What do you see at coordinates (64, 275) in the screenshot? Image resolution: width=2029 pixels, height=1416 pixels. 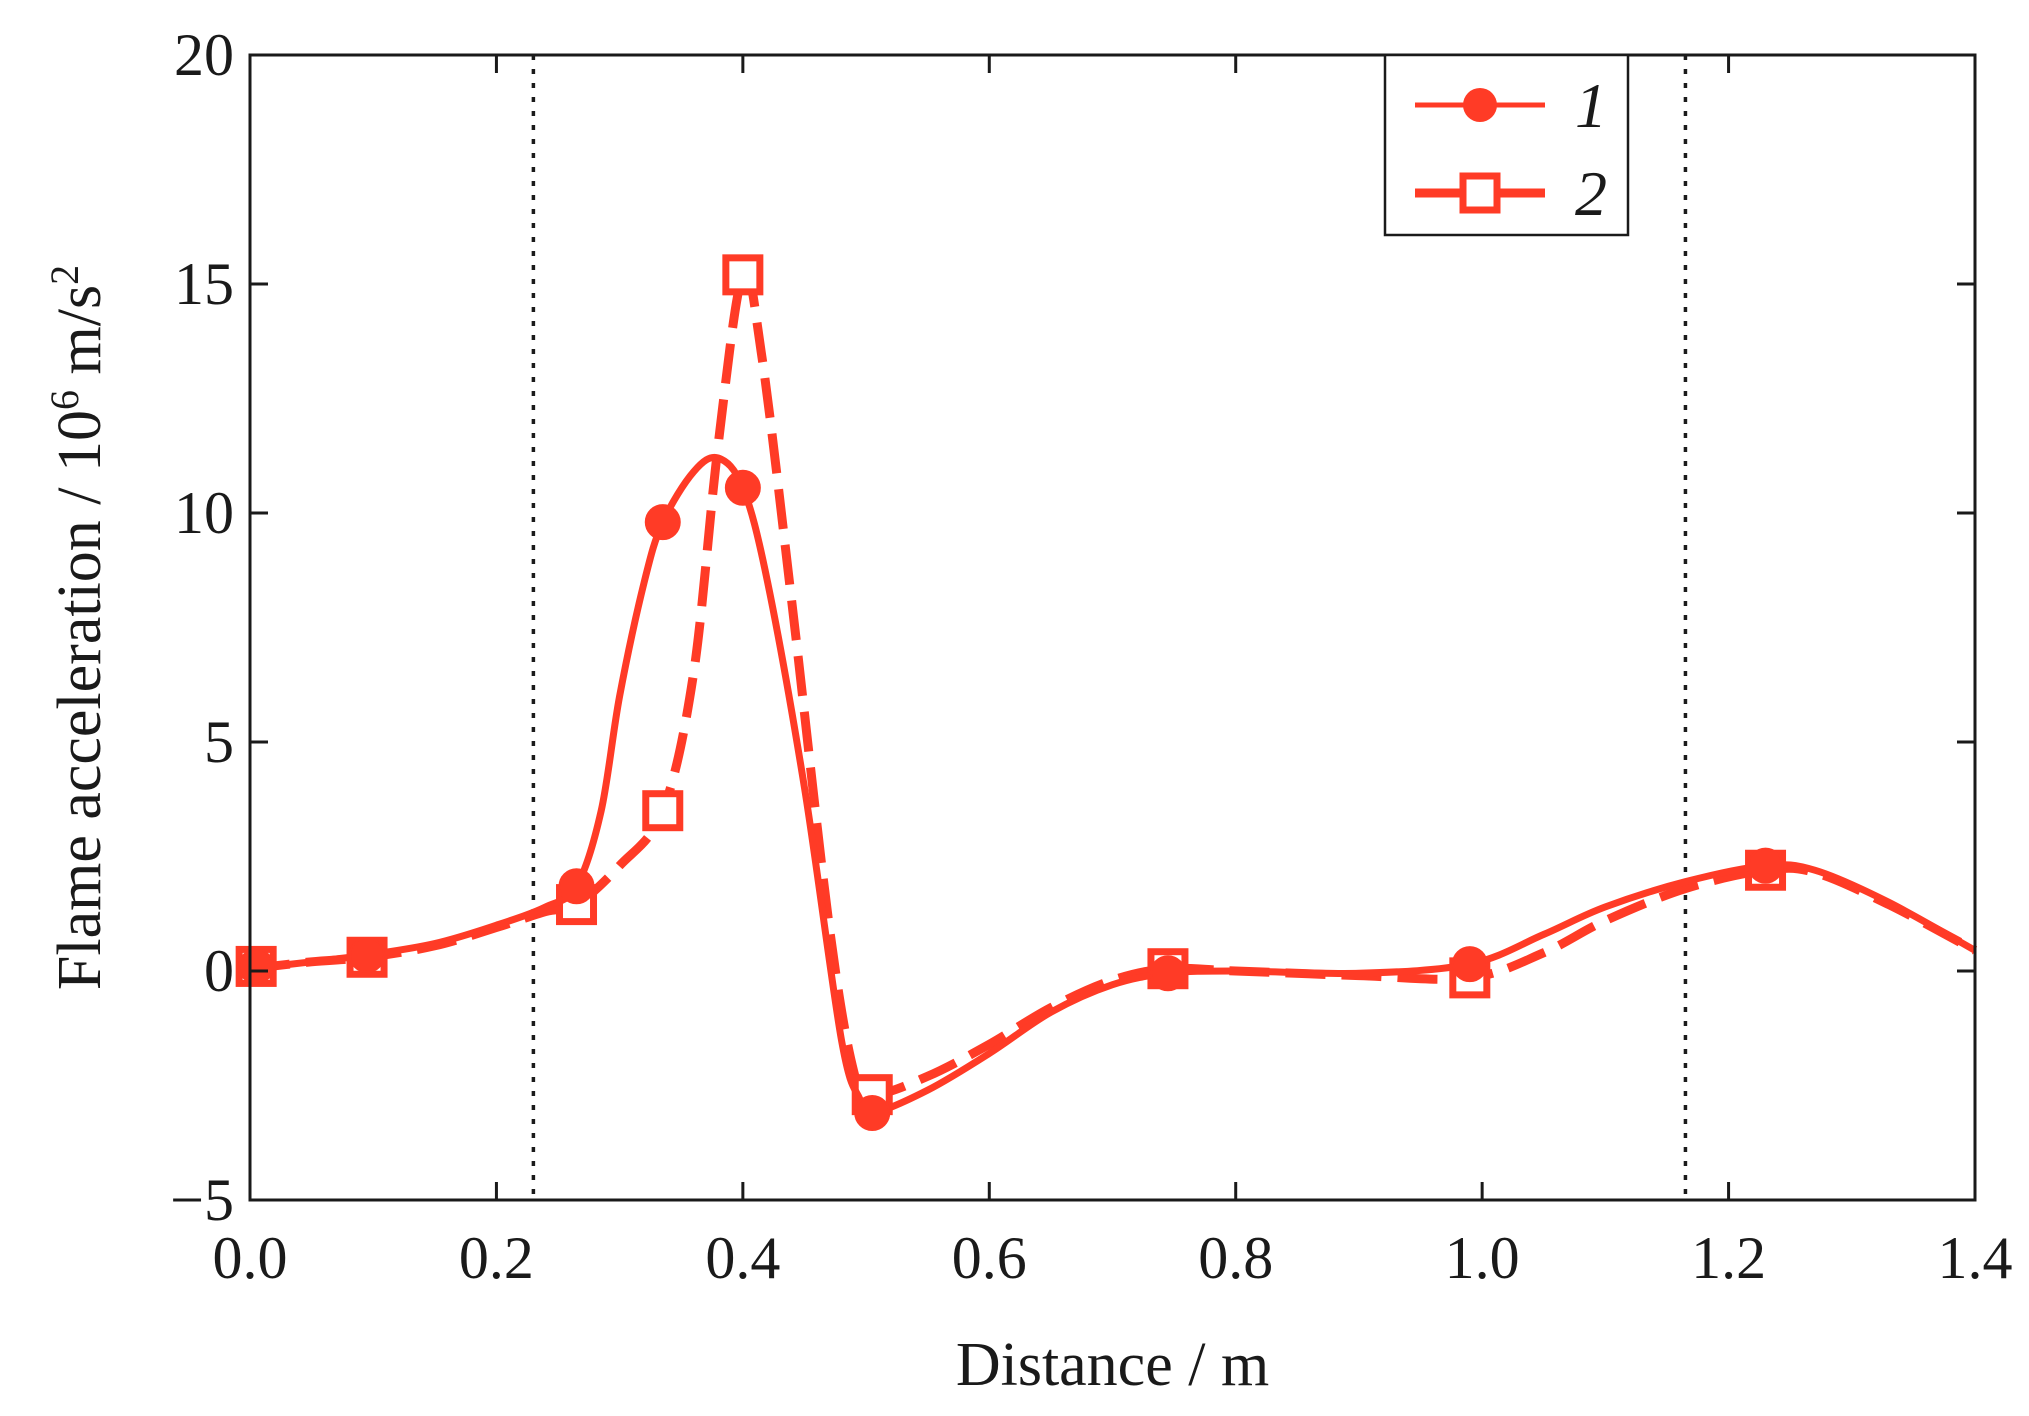 I see `y-axis-title-unit-exponent: 2` at bounding box center [64, 275].